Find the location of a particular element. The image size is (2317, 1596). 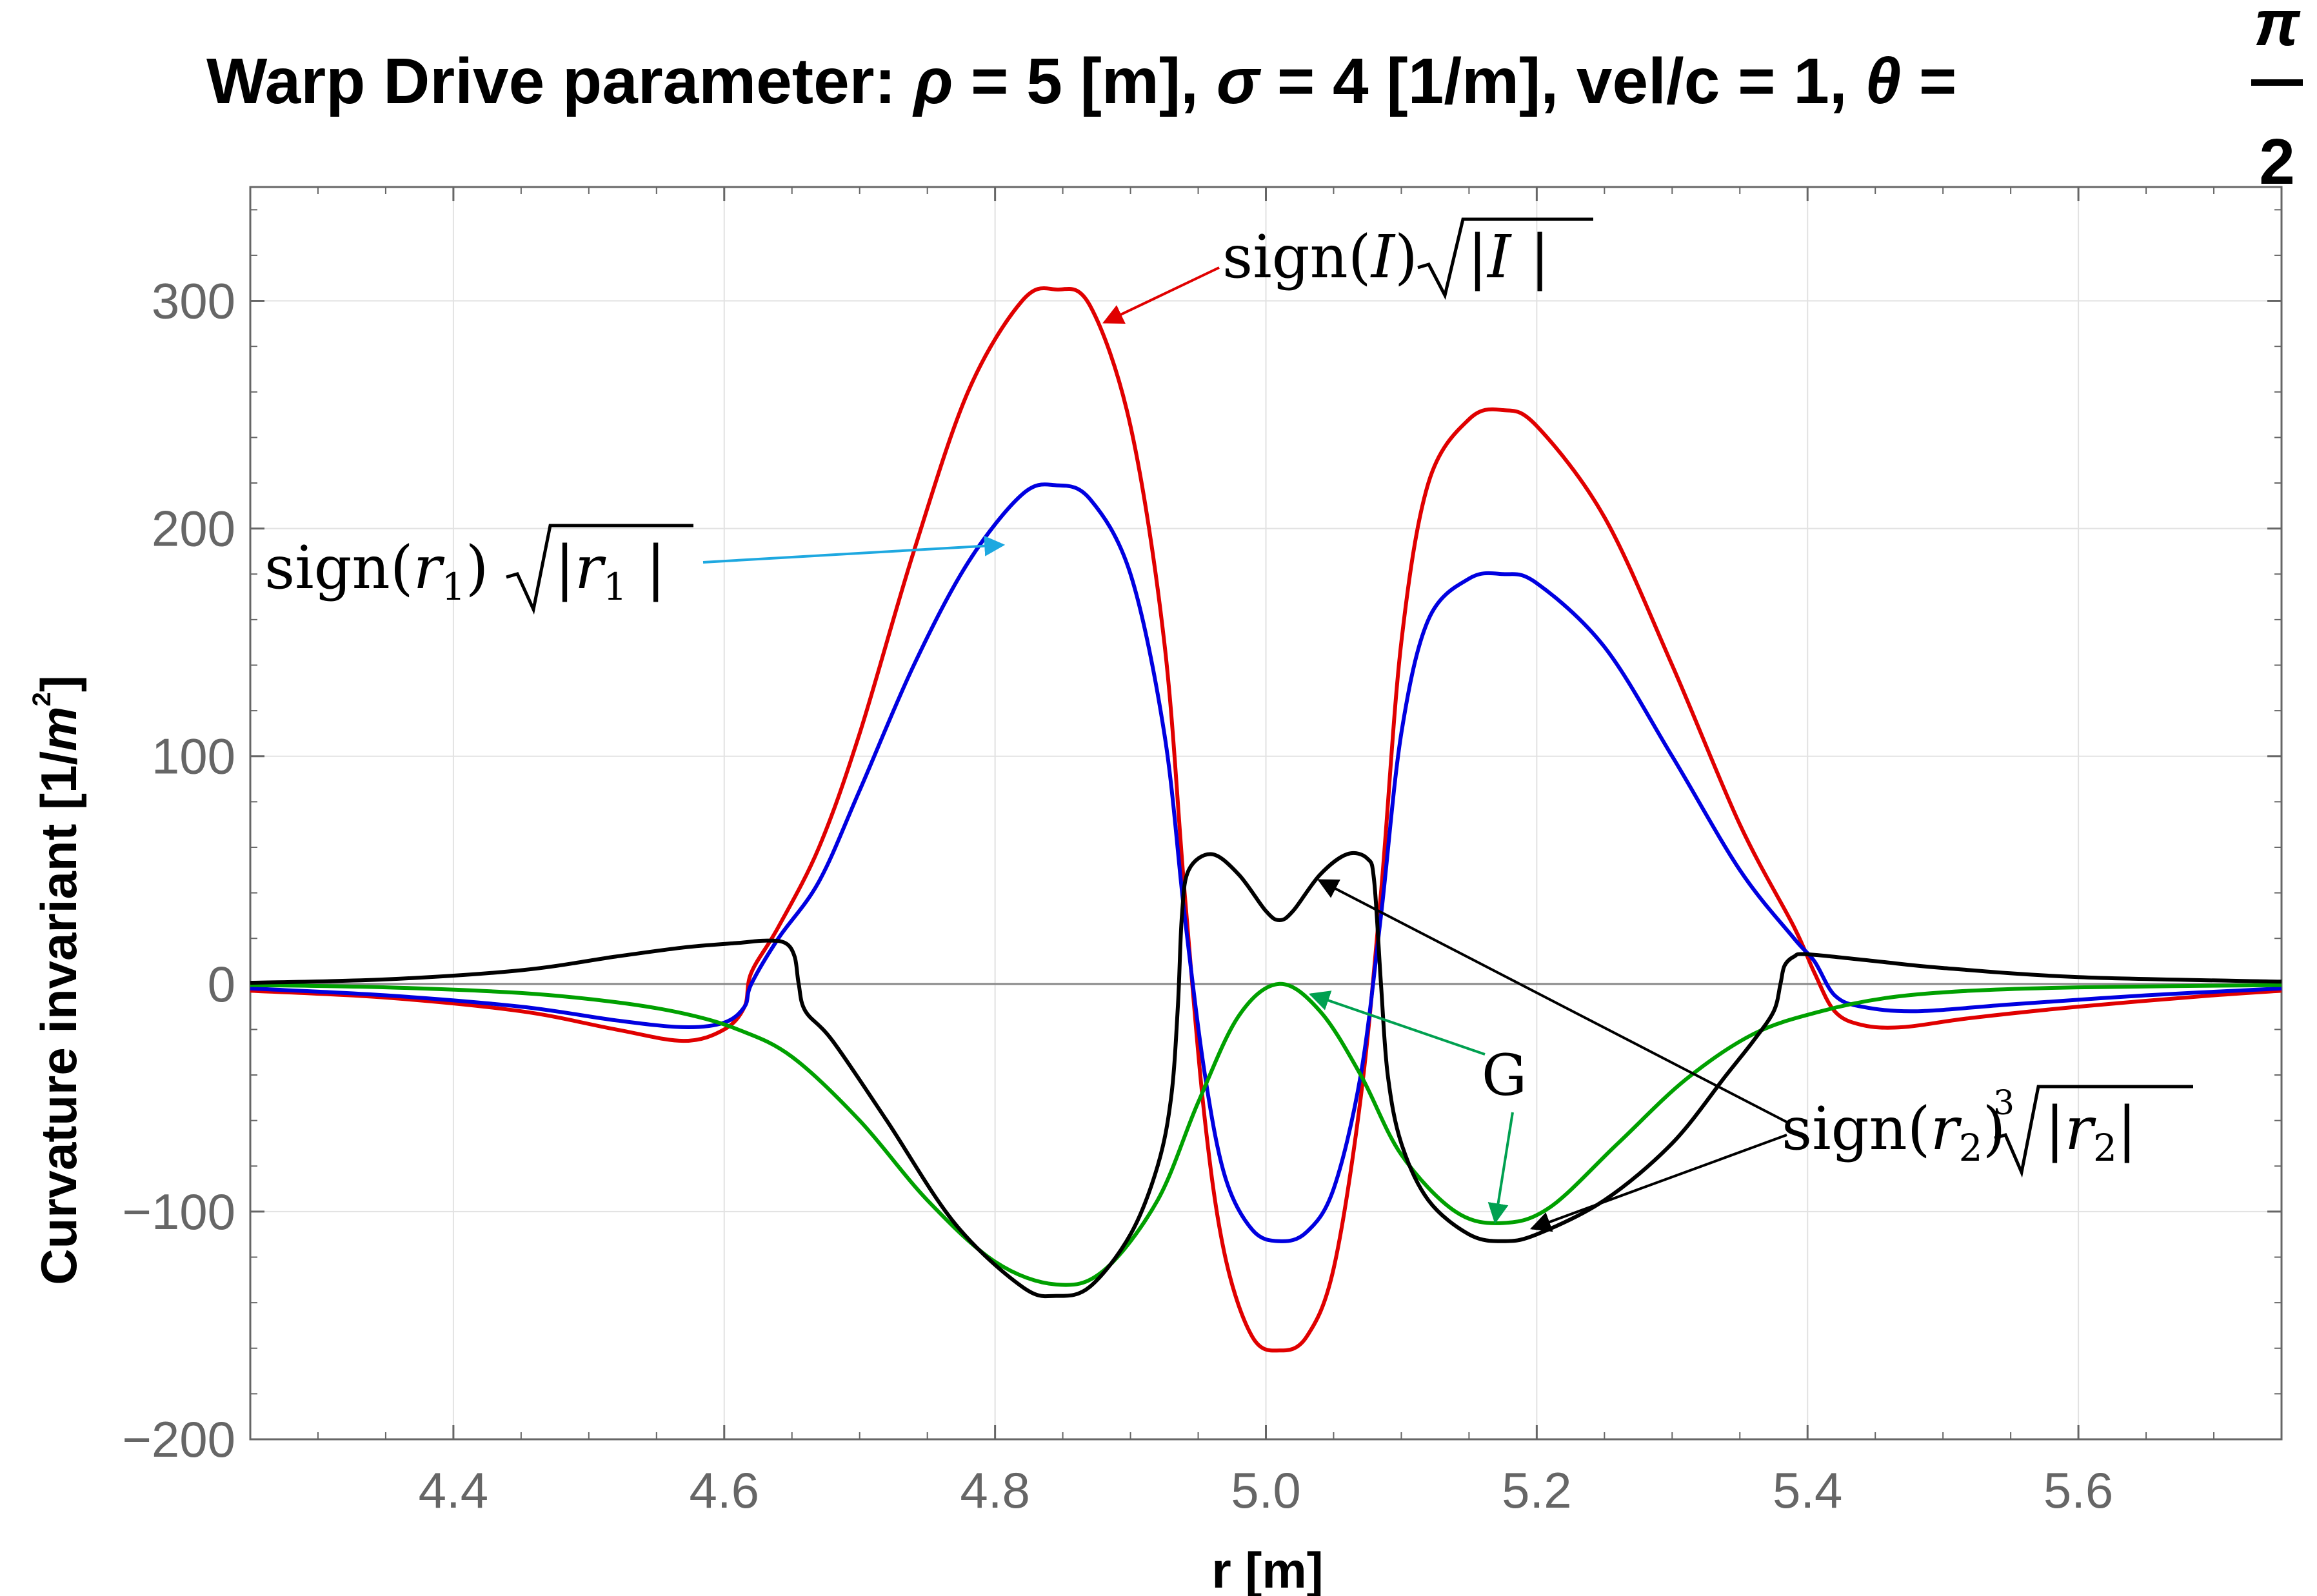

arrow-G-upper is located at coordinates (1397, 1023).